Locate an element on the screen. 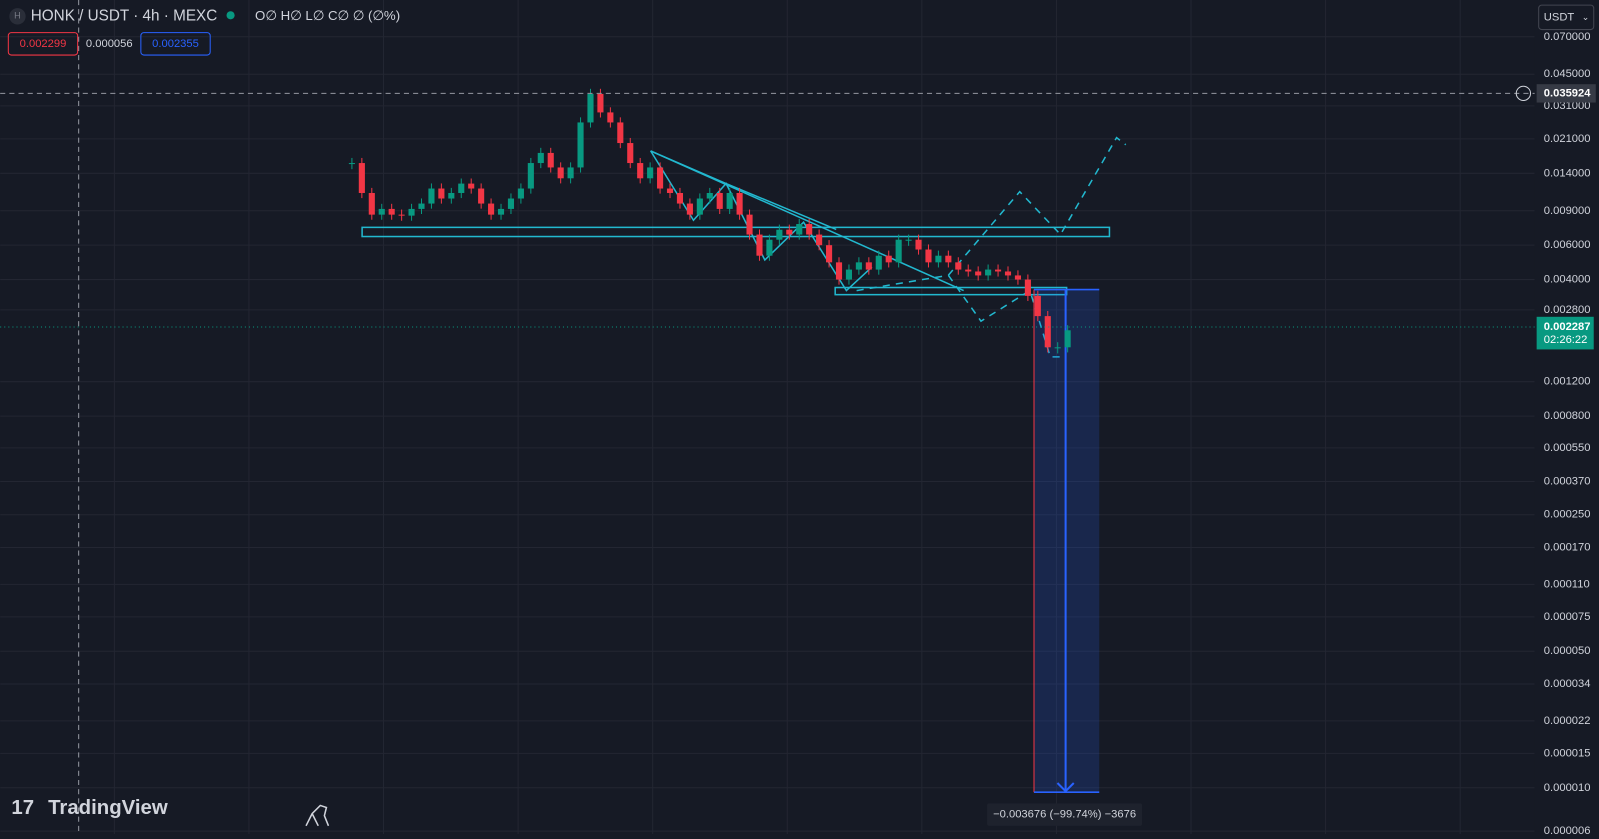  price-axis is located at coordinates (1566, 417).